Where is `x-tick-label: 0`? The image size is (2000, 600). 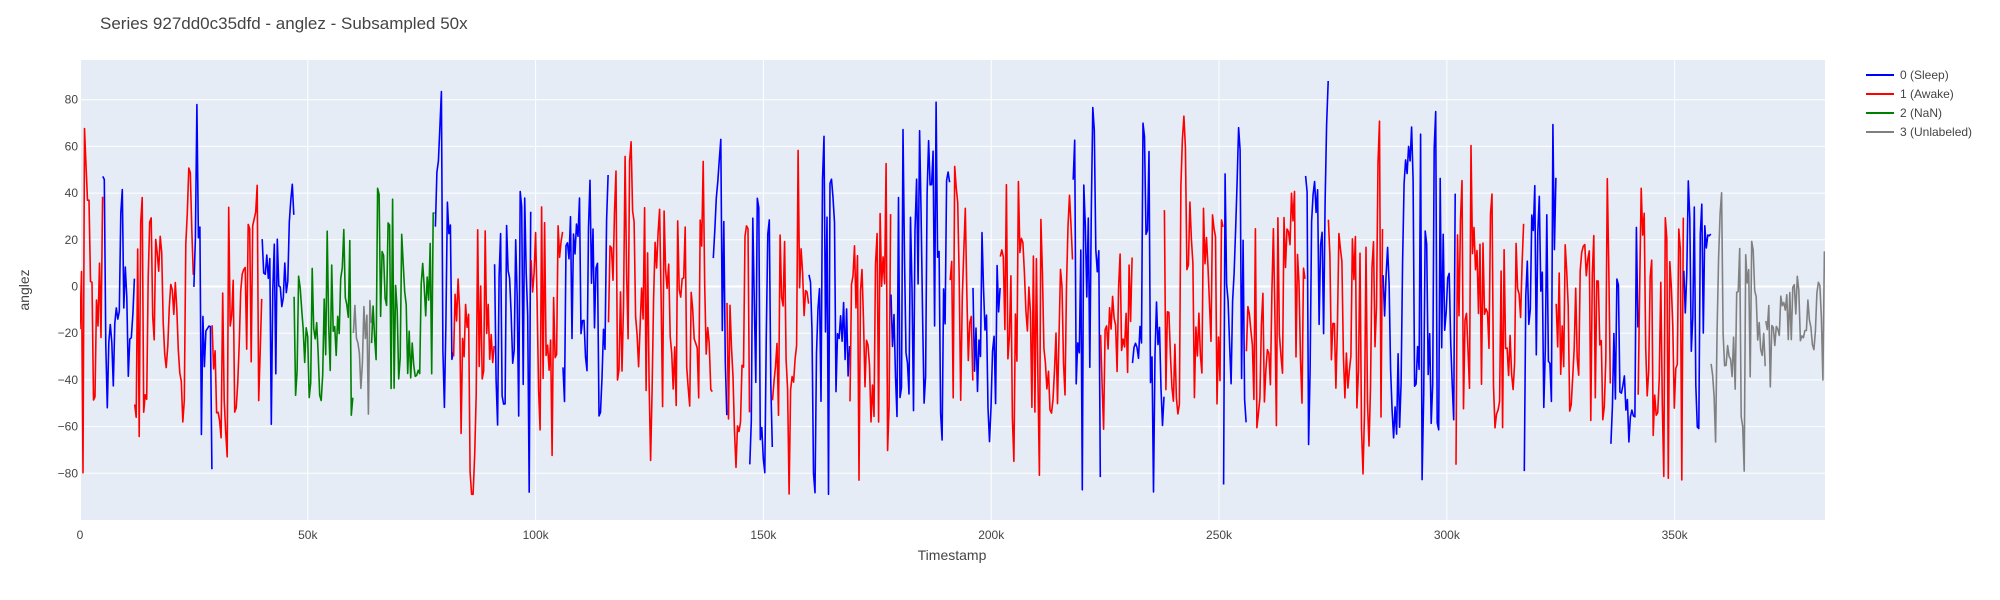
x-tick-label: 0 is located at coordinates (80, 535).